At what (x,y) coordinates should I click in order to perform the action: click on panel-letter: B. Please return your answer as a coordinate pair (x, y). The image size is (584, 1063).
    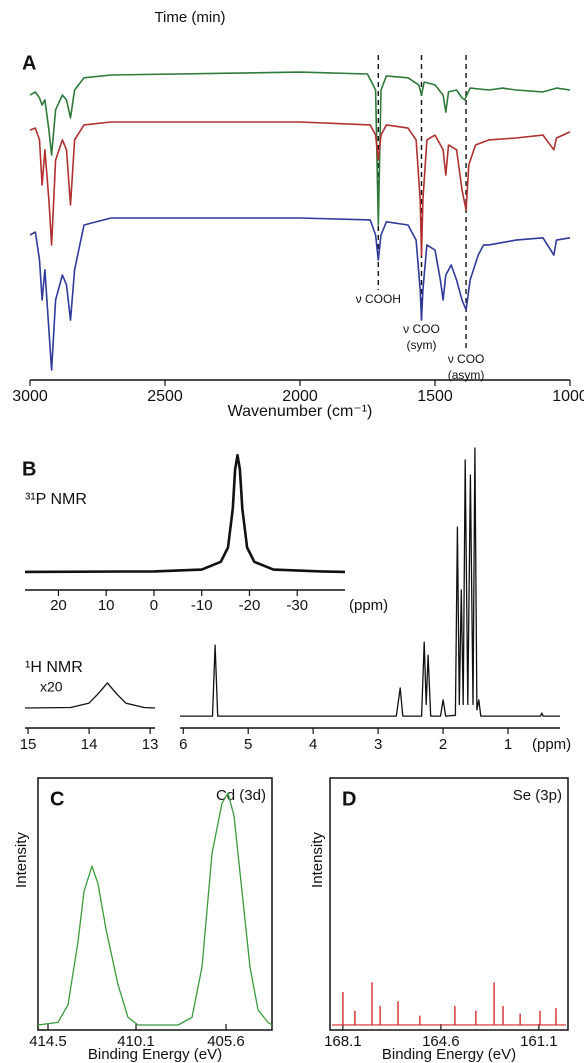
    Looking at the image, I should click on (29, 469).